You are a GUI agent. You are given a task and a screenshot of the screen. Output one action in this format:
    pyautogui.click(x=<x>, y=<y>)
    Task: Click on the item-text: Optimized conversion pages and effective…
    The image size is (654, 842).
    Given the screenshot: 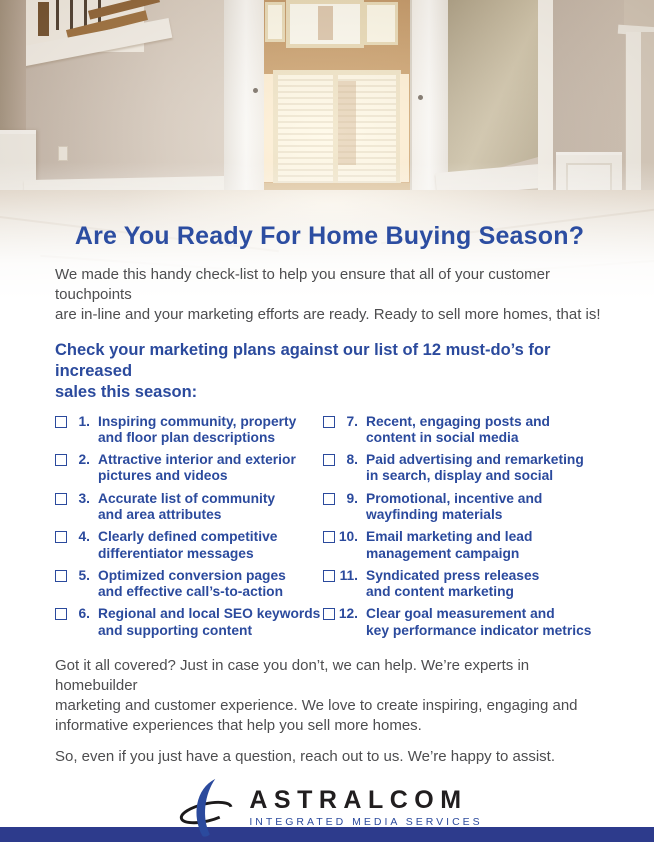 What is the action you would take?
    pyautogui.click(x=192, y=583)
    